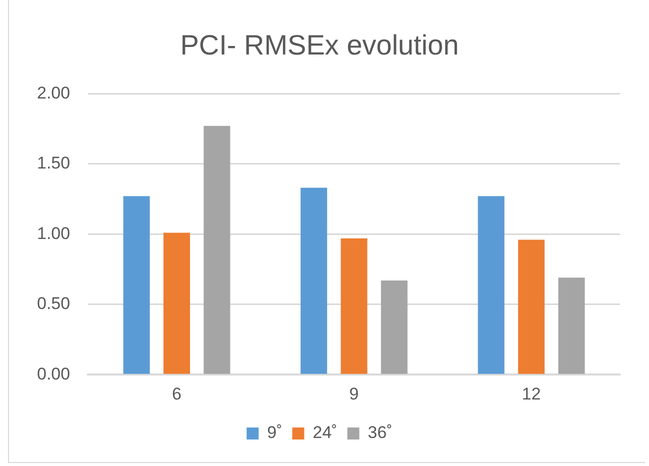 The height and width of the screenshot is (466, 649). I want to click on x-tick-label: 9, so click(354, 394).